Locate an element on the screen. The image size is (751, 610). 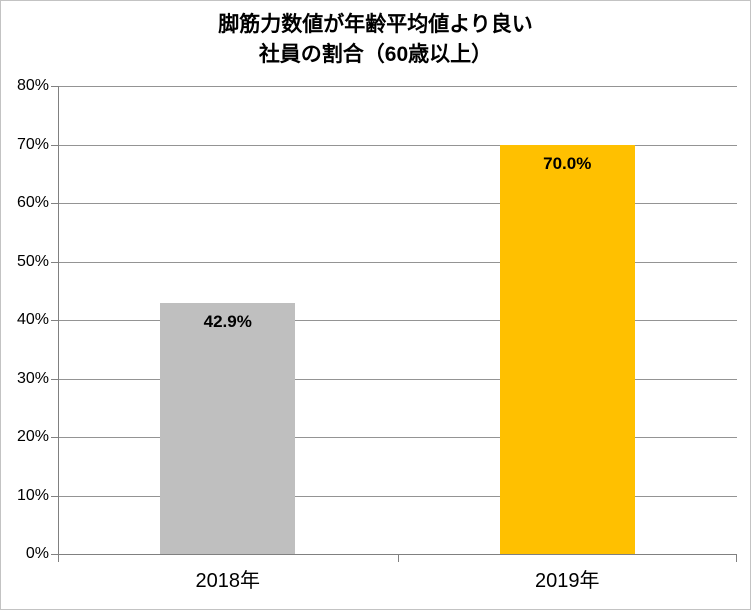
y-axis-tick-label: 30% is located at coordinates (32, 378).